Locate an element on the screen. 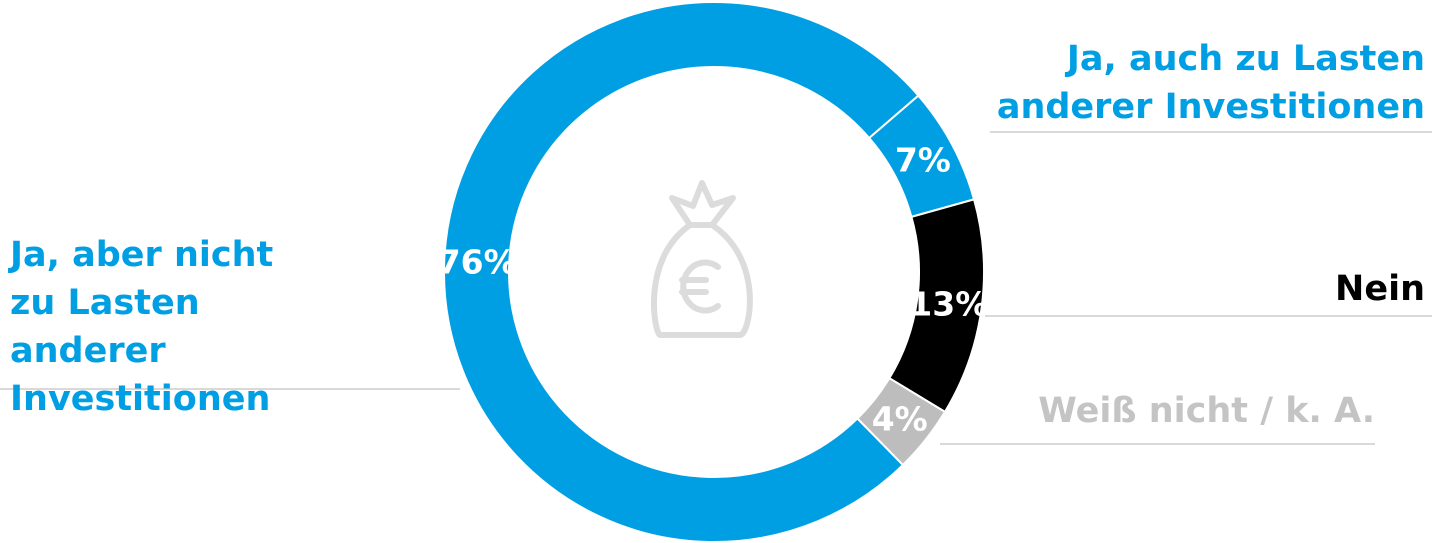 The width and height of the screenshot is (1432, 543). category-label: Ja, auch zu Lasten anderer Investitionen is located at coordinates (1211, 83).